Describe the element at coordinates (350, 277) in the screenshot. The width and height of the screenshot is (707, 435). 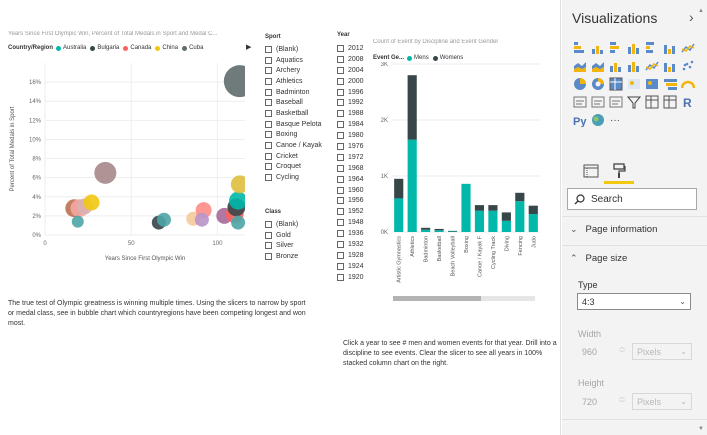
I see `slicer-option: 1920` at that location.